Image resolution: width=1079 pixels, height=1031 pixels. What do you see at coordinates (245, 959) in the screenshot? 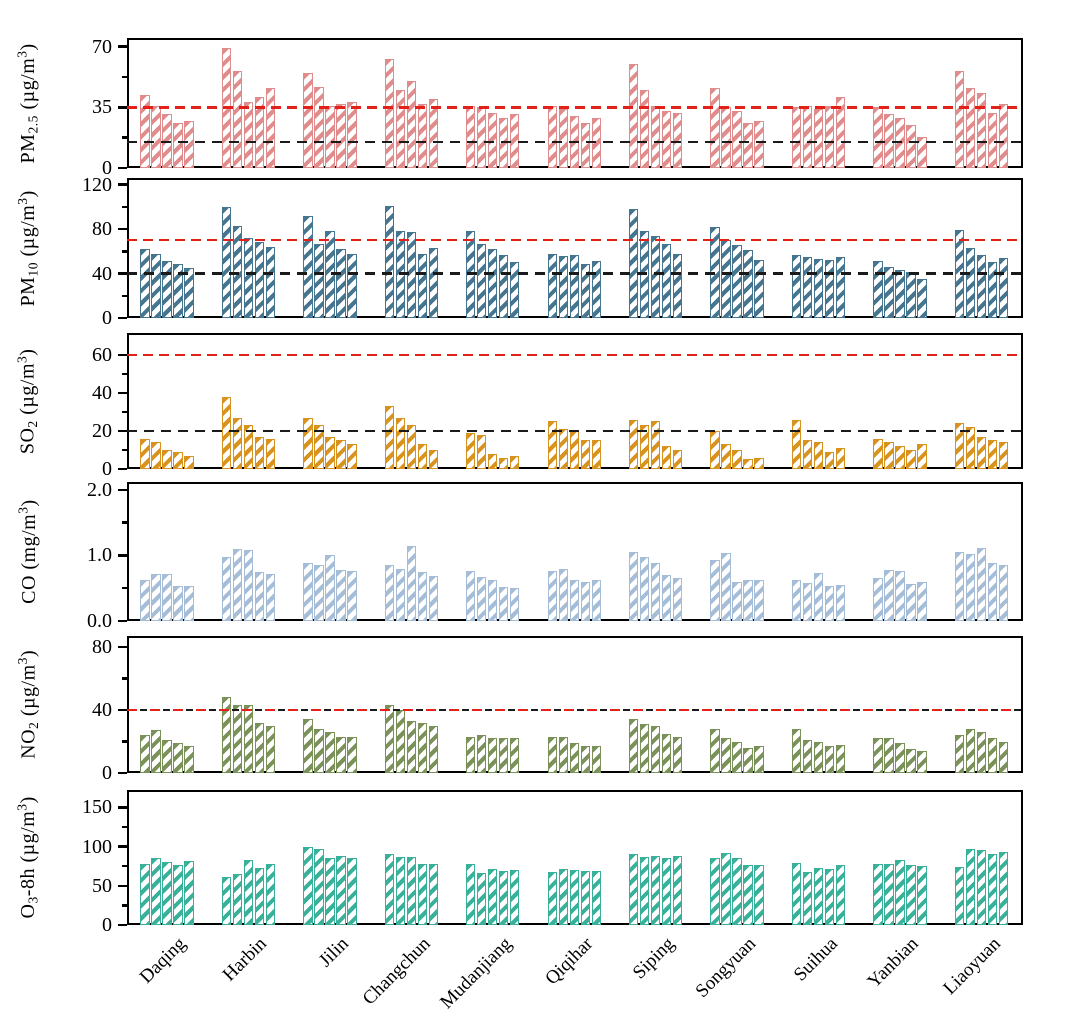
I see `x-tick-label-harbin: Harbin` at bounding box center [245, 959].